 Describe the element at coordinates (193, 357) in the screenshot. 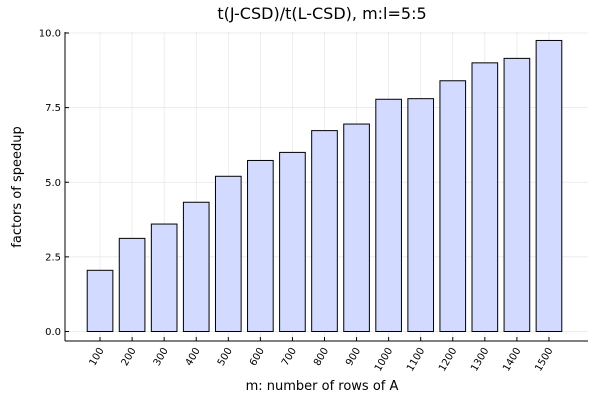

I see `x-tick-label: 400` at that location.